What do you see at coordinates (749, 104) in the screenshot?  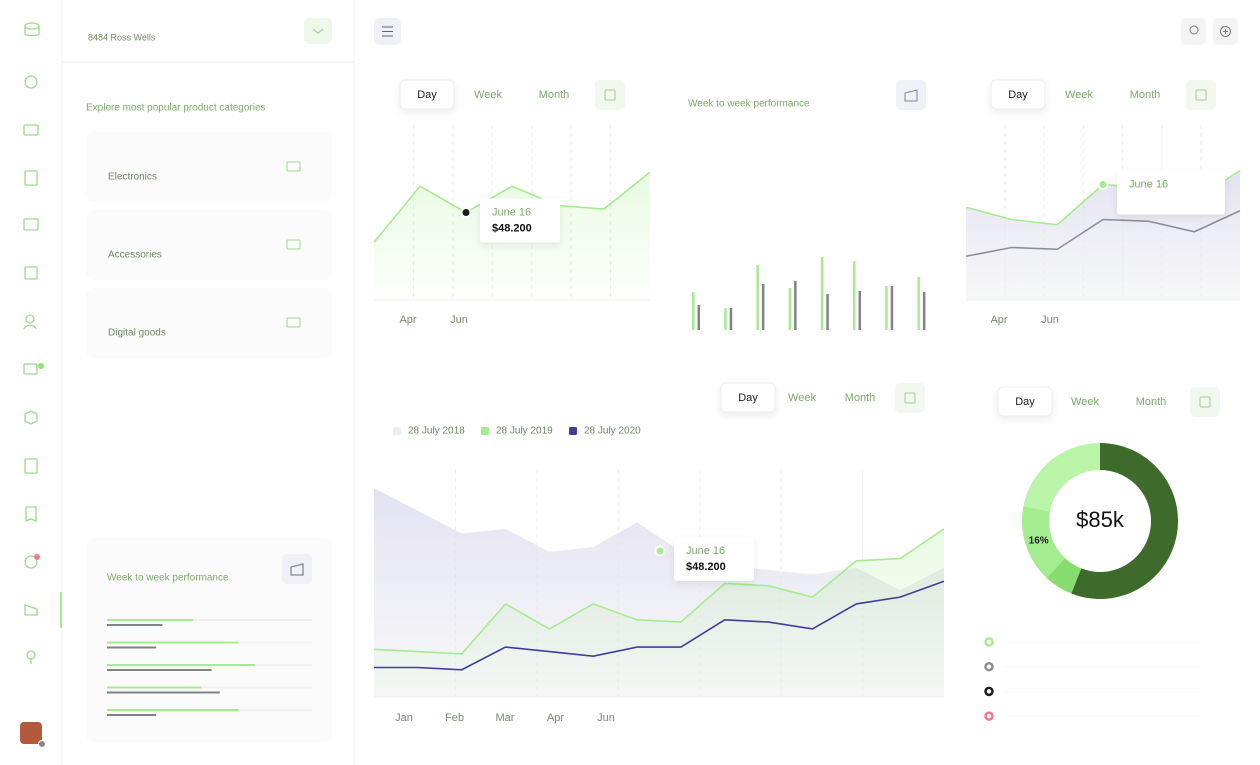 I see `chart-title: Week to week performance` at bounding box center [749, 104].